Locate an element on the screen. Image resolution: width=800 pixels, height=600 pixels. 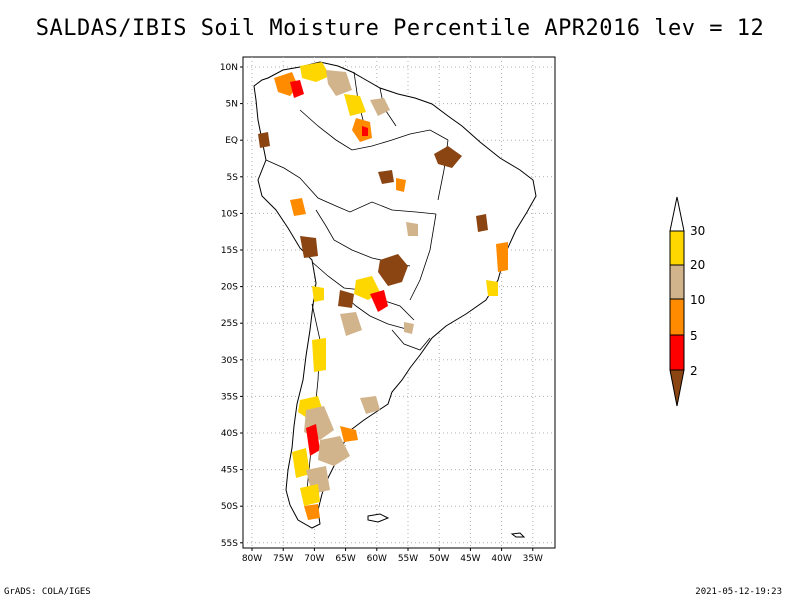
lat-tick-label: 55S is located at coordinates (229, 544).